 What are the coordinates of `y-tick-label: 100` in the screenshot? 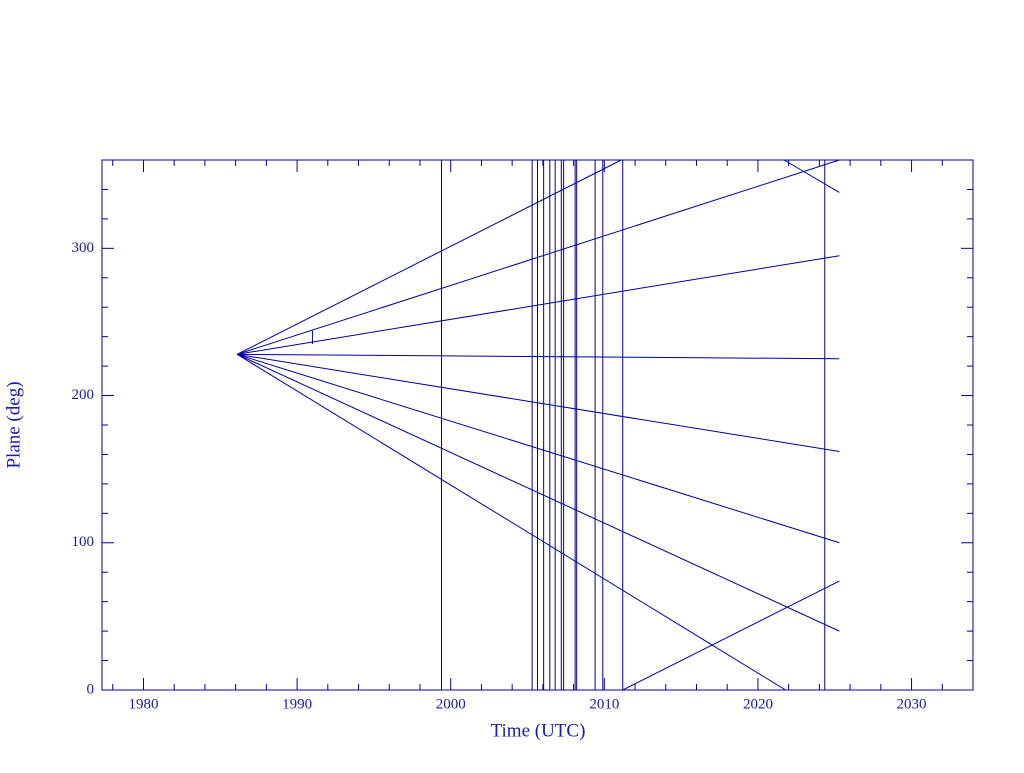 It's located at (83, 542).